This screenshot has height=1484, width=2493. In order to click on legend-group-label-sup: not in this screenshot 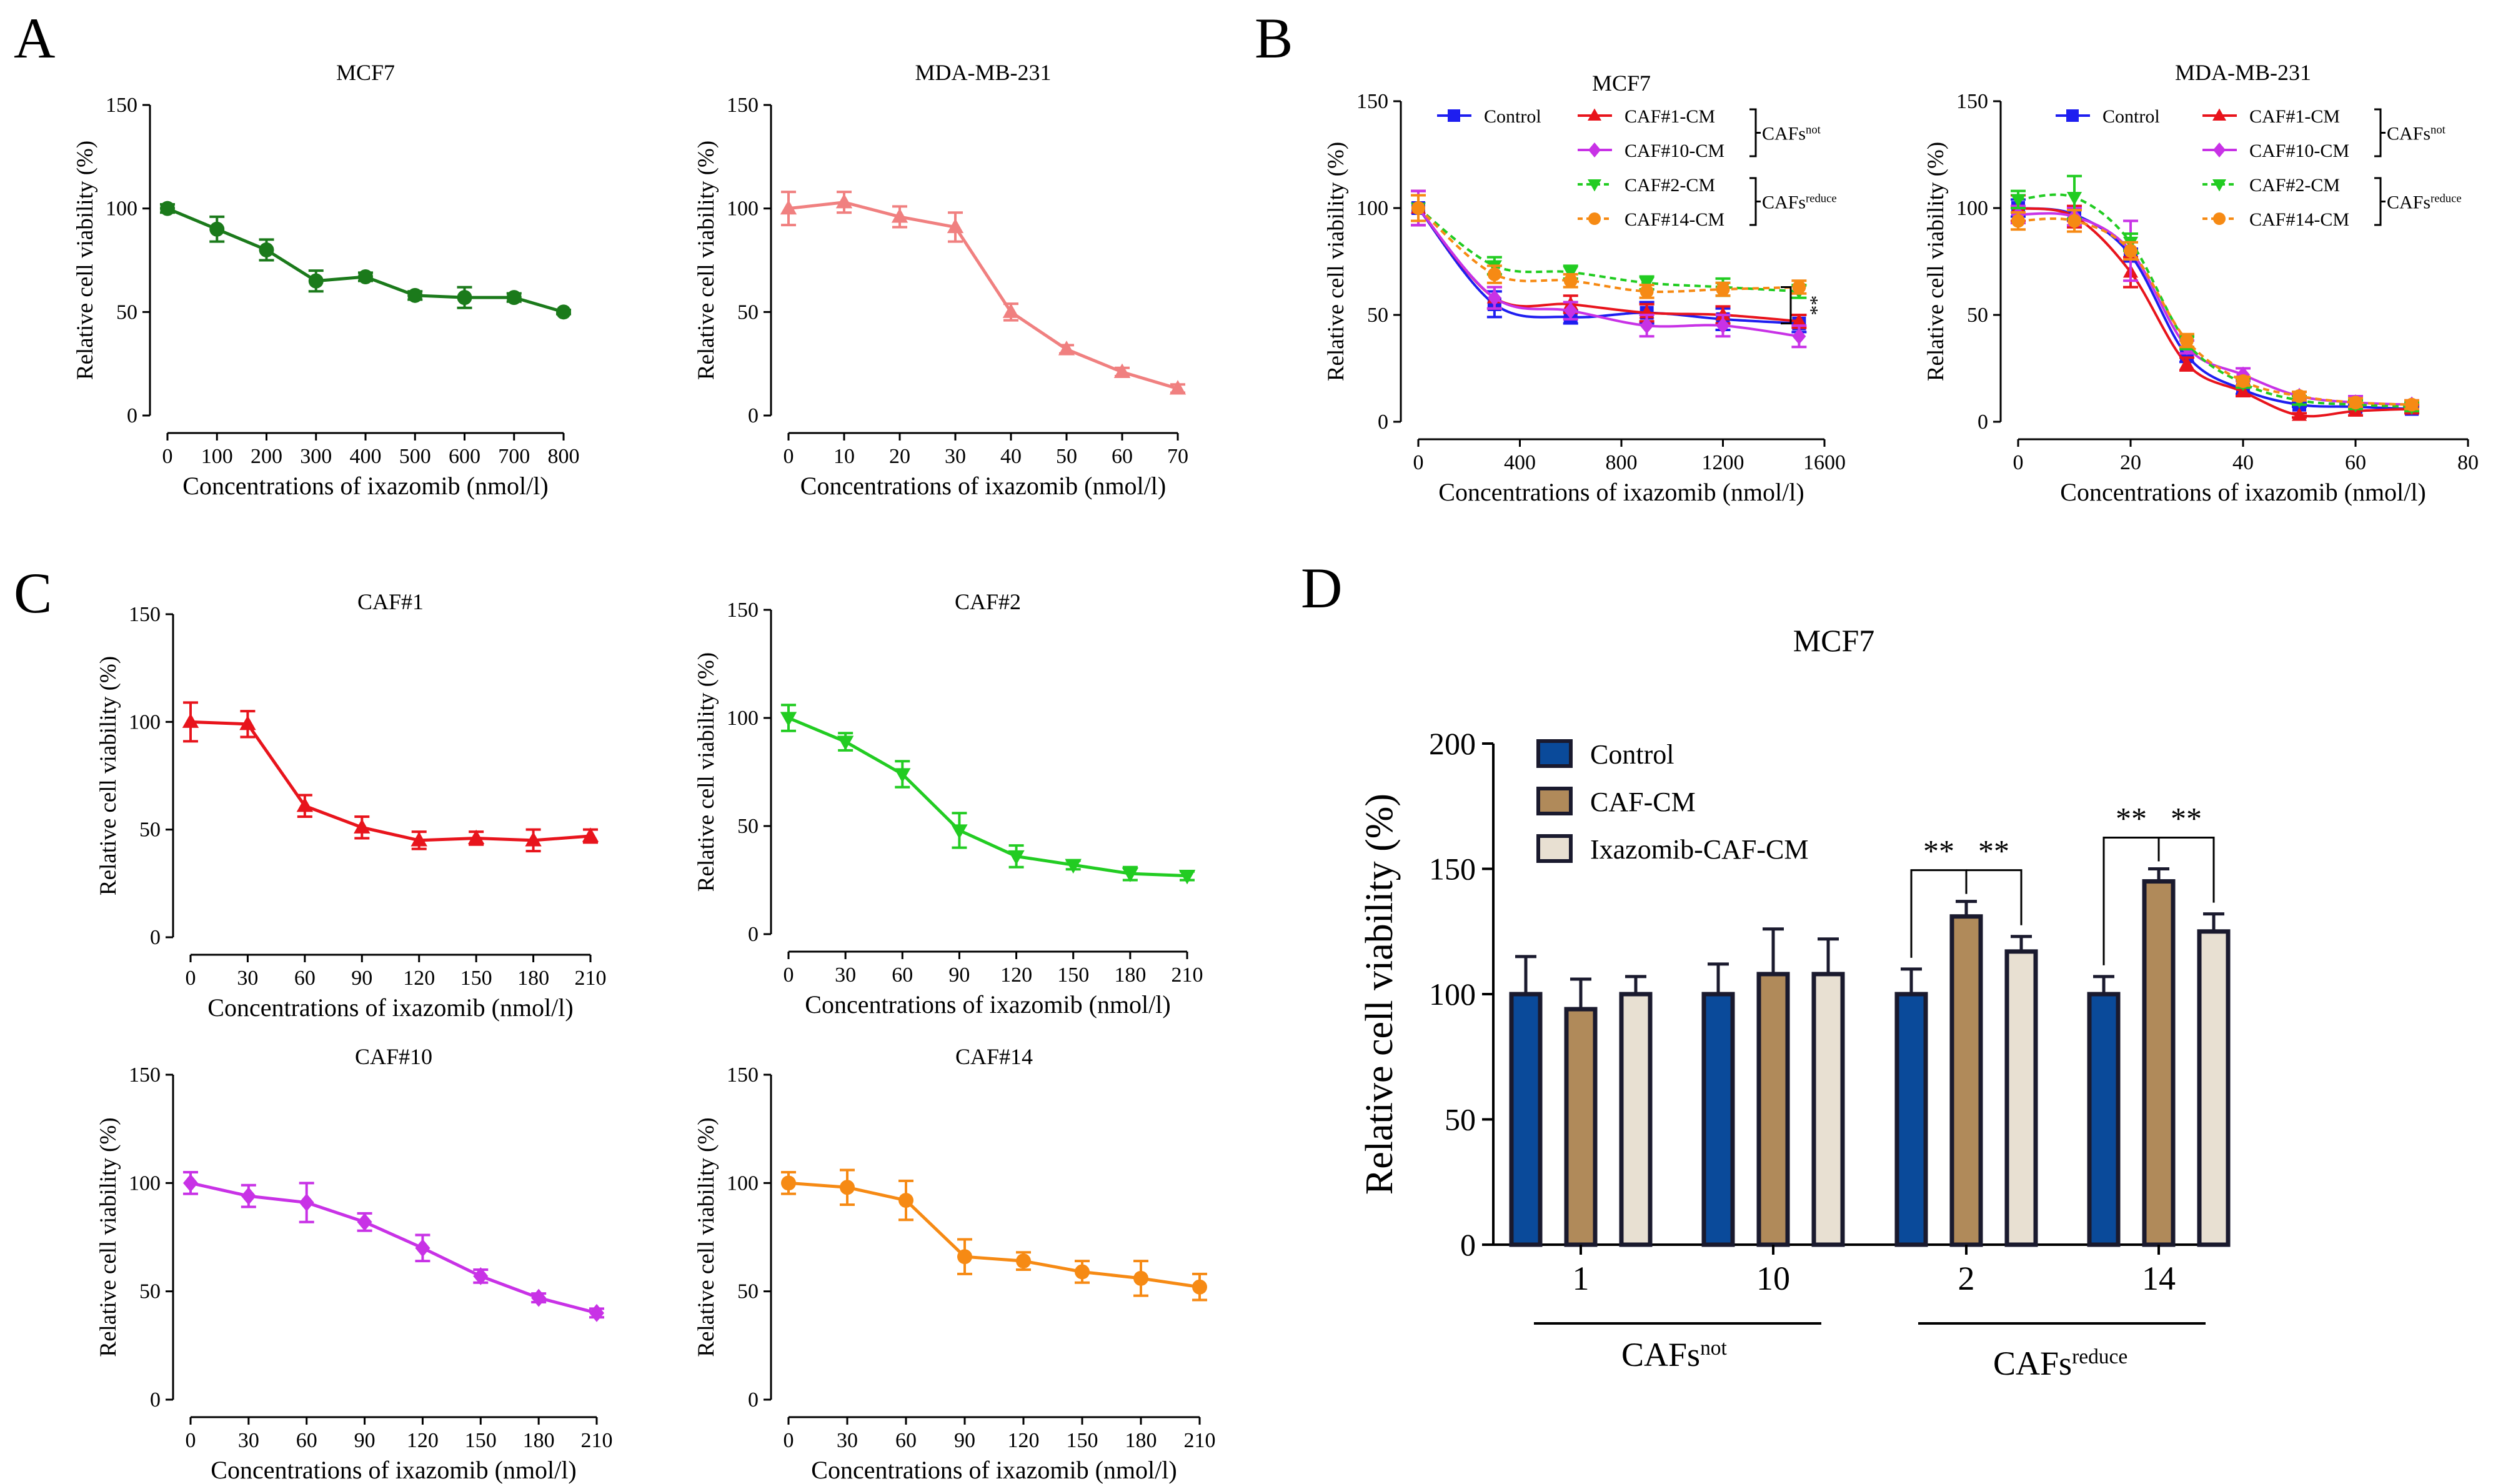, I will do `click(1813, 129)`.